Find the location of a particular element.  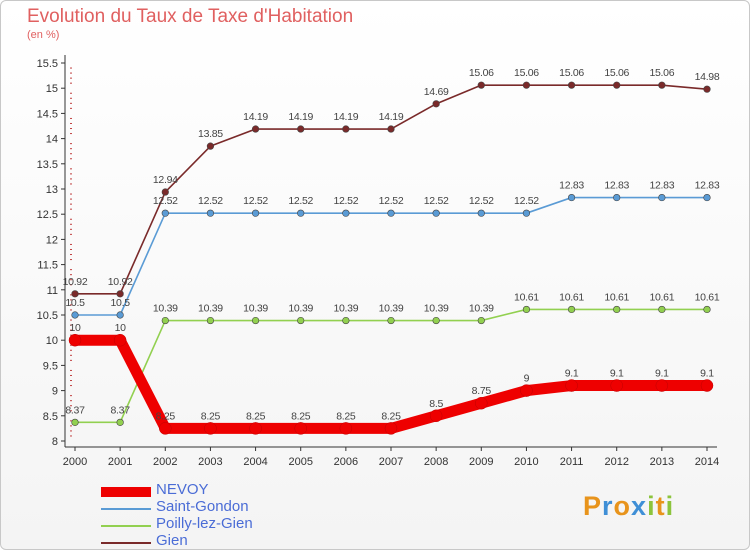

data-label: 14.98 is located at coordinates (707, 77).